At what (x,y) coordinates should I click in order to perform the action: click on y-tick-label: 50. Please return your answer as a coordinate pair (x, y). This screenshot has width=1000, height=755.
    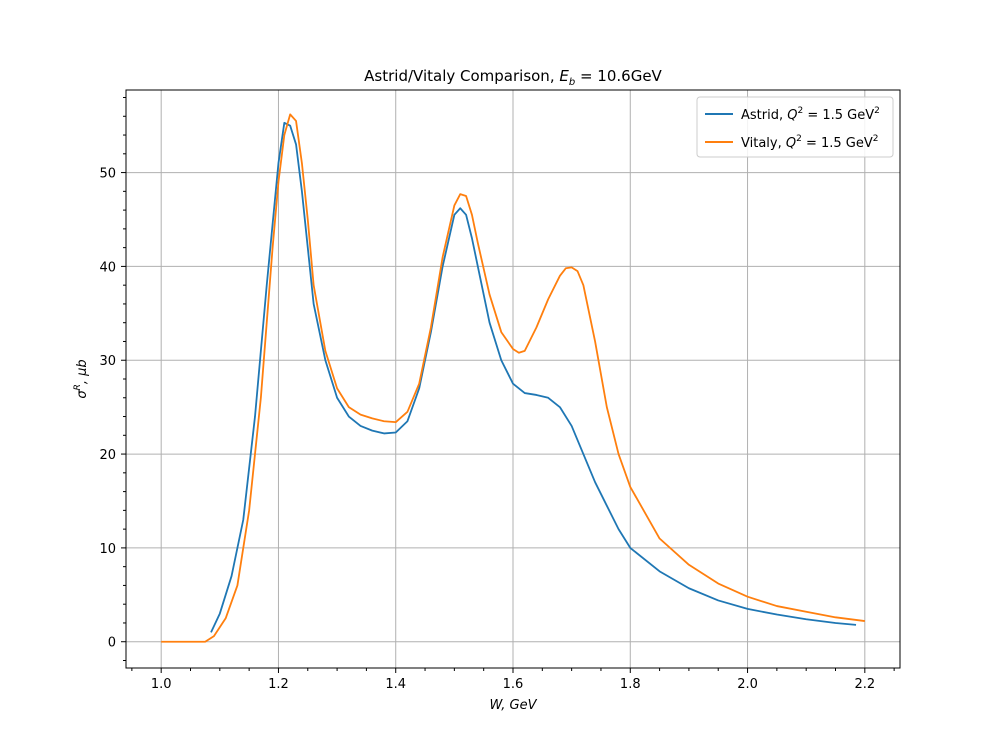
    Looking at the image, I should click on (107, 174).